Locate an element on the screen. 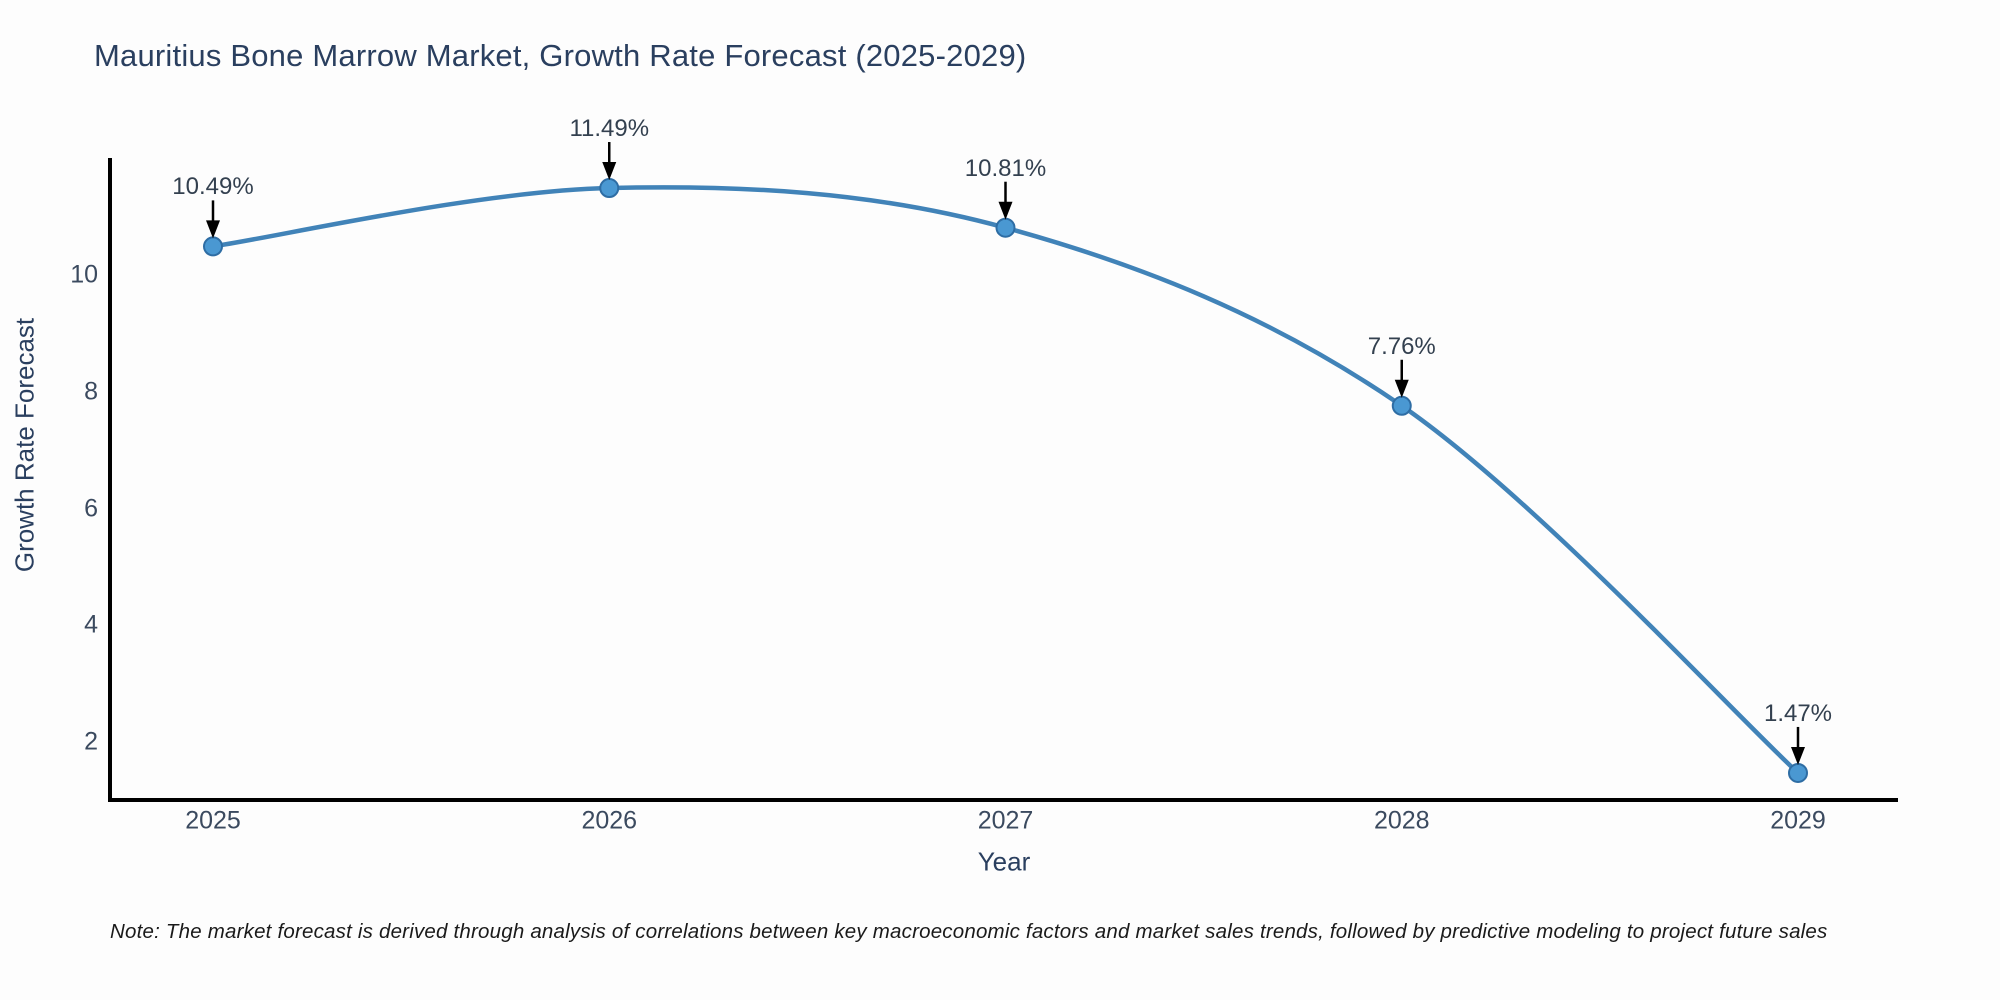 The height and width of the screenshot is (1000, 2000). x-tick-label: 2026 is located at coordinates (609, 820).